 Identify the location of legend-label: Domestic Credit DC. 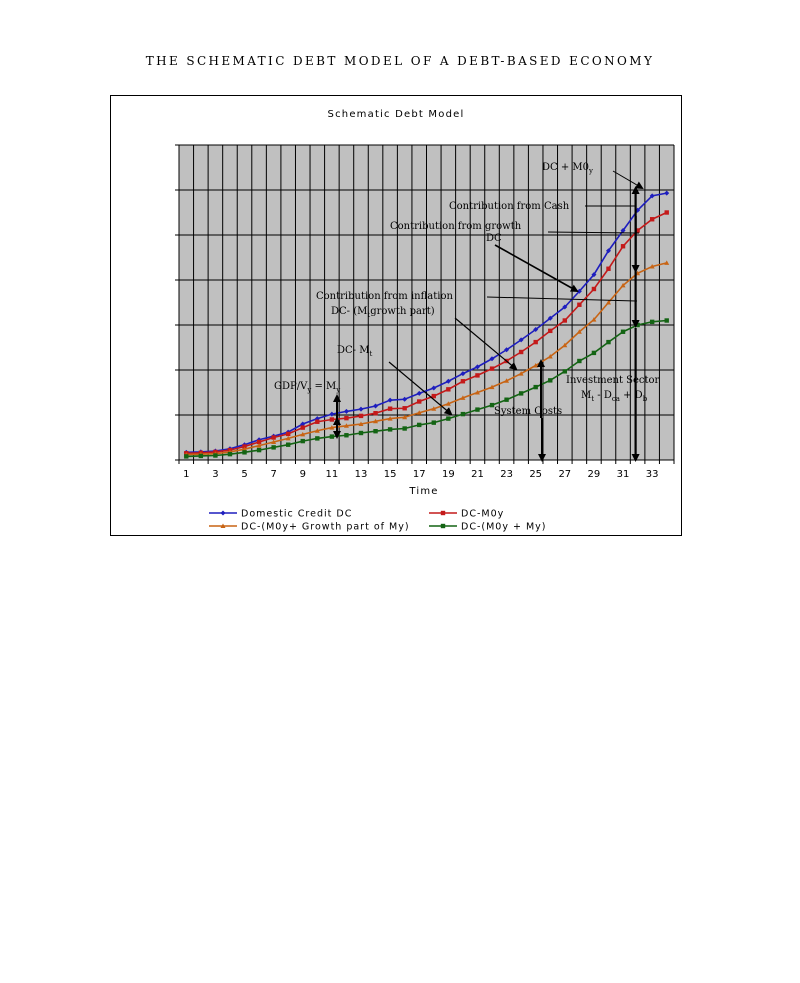
(296, 514).